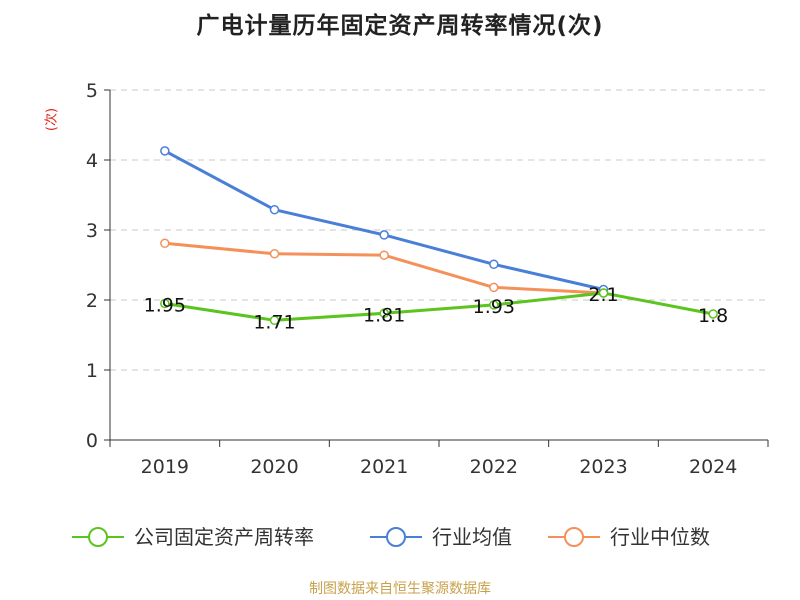  Describe the element at coordinates (400, 589) in the screenshot. I see `source-note: 制图数据来自恒生聚源数据库` at that location.